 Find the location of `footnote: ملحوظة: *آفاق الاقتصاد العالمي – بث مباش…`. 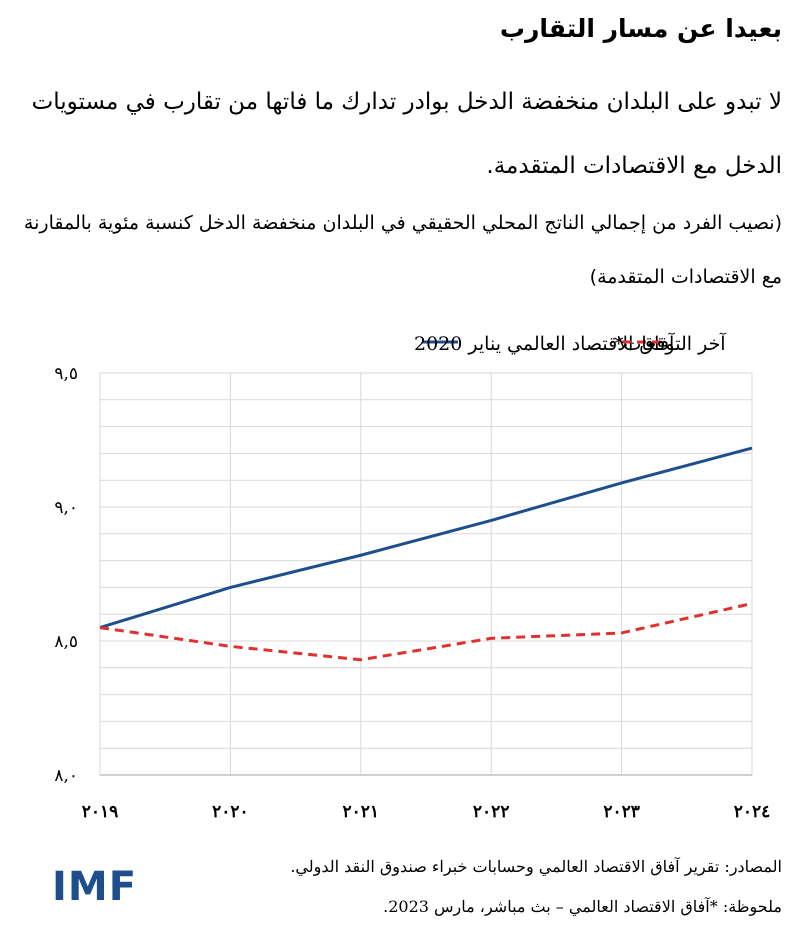

footnote: ملحوظة: *آفاق الاقتصاد العالمي – بث مباش… is located at coordinates (582, 906).